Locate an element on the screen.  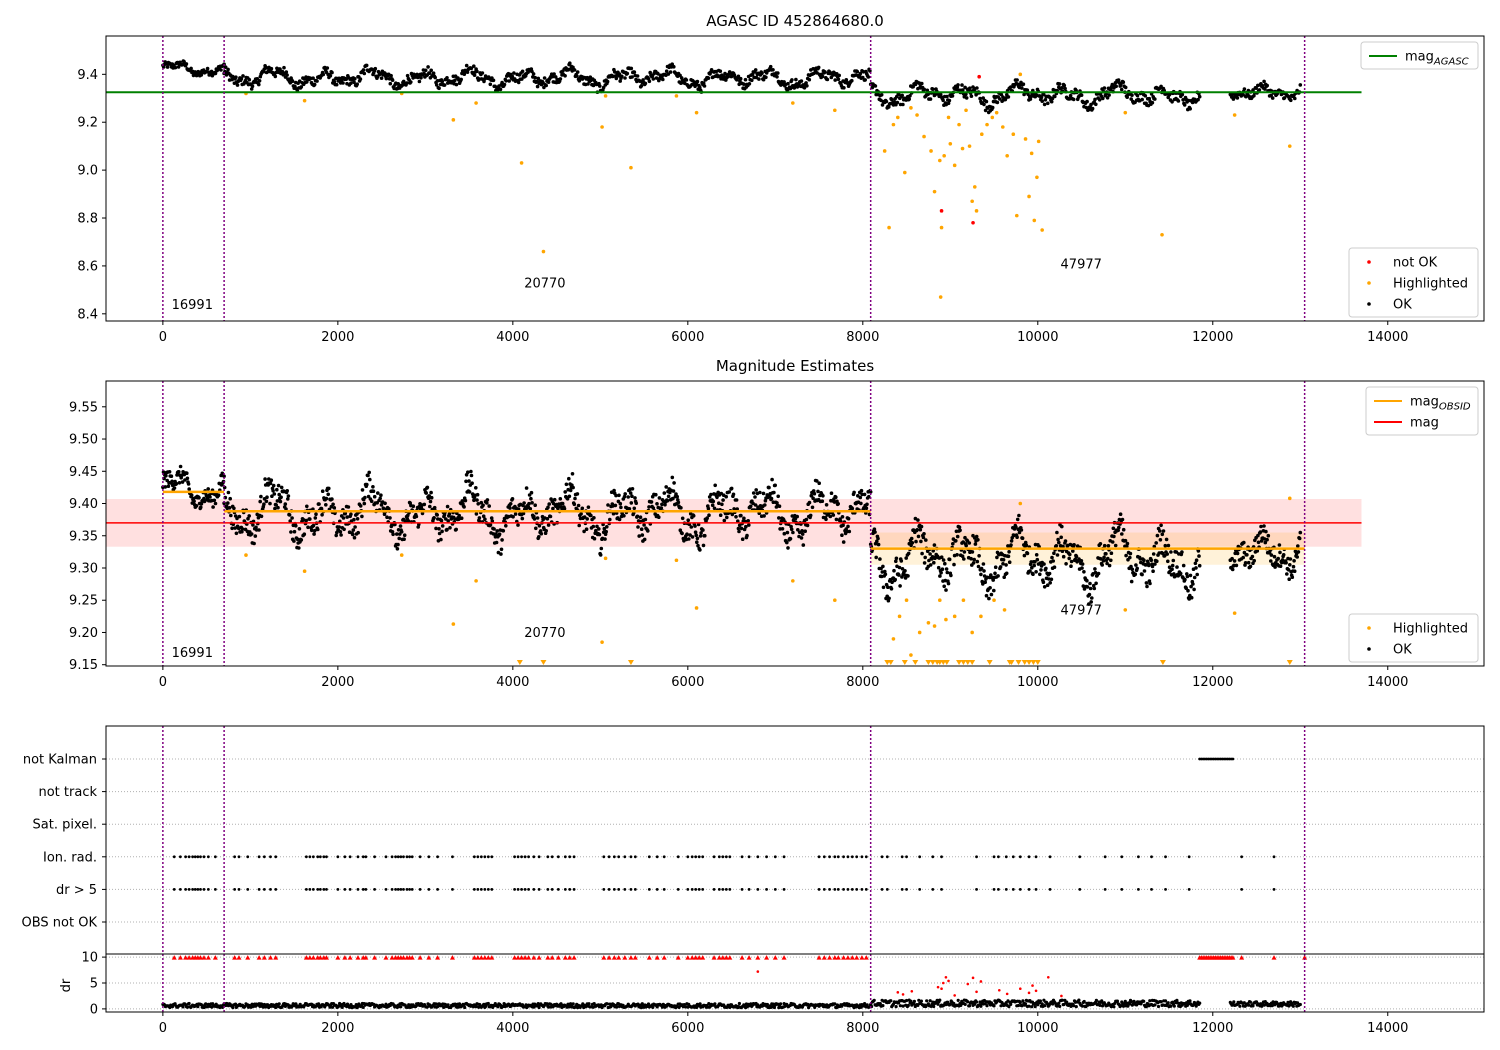
clipped-highlight-marker is located at coordinates (1033, 662).